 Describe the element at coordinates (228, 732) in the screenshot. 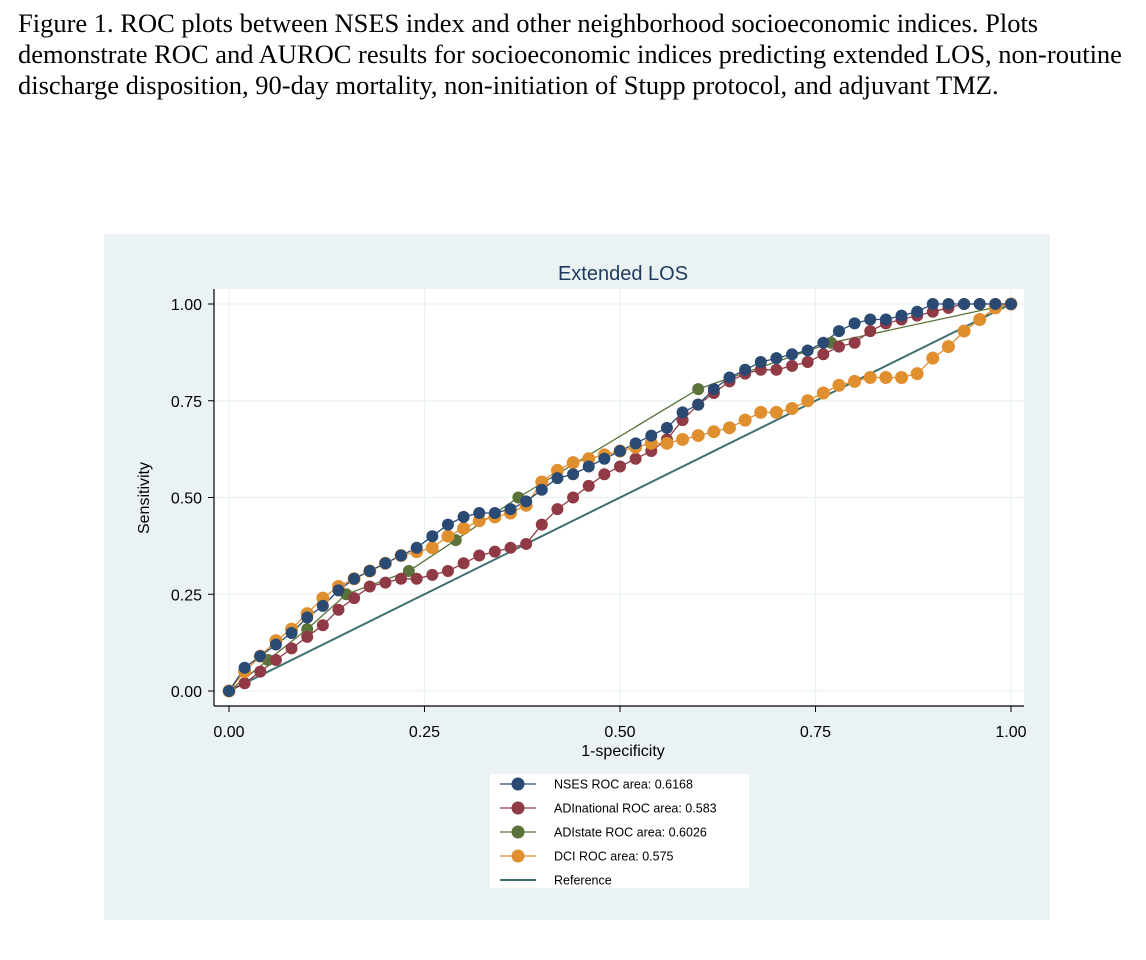

I see `x-tick-label: 0.00` at that location.